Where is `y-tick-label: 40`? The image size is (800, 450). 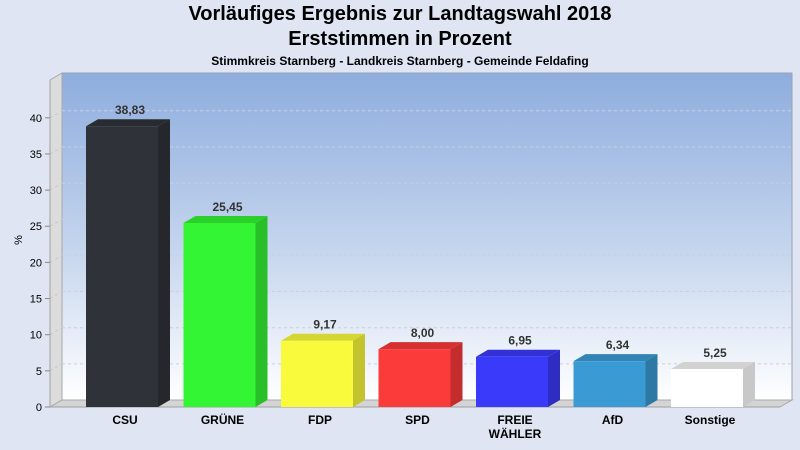
y-tick-label: 40 is located at coordinates (36, 119).